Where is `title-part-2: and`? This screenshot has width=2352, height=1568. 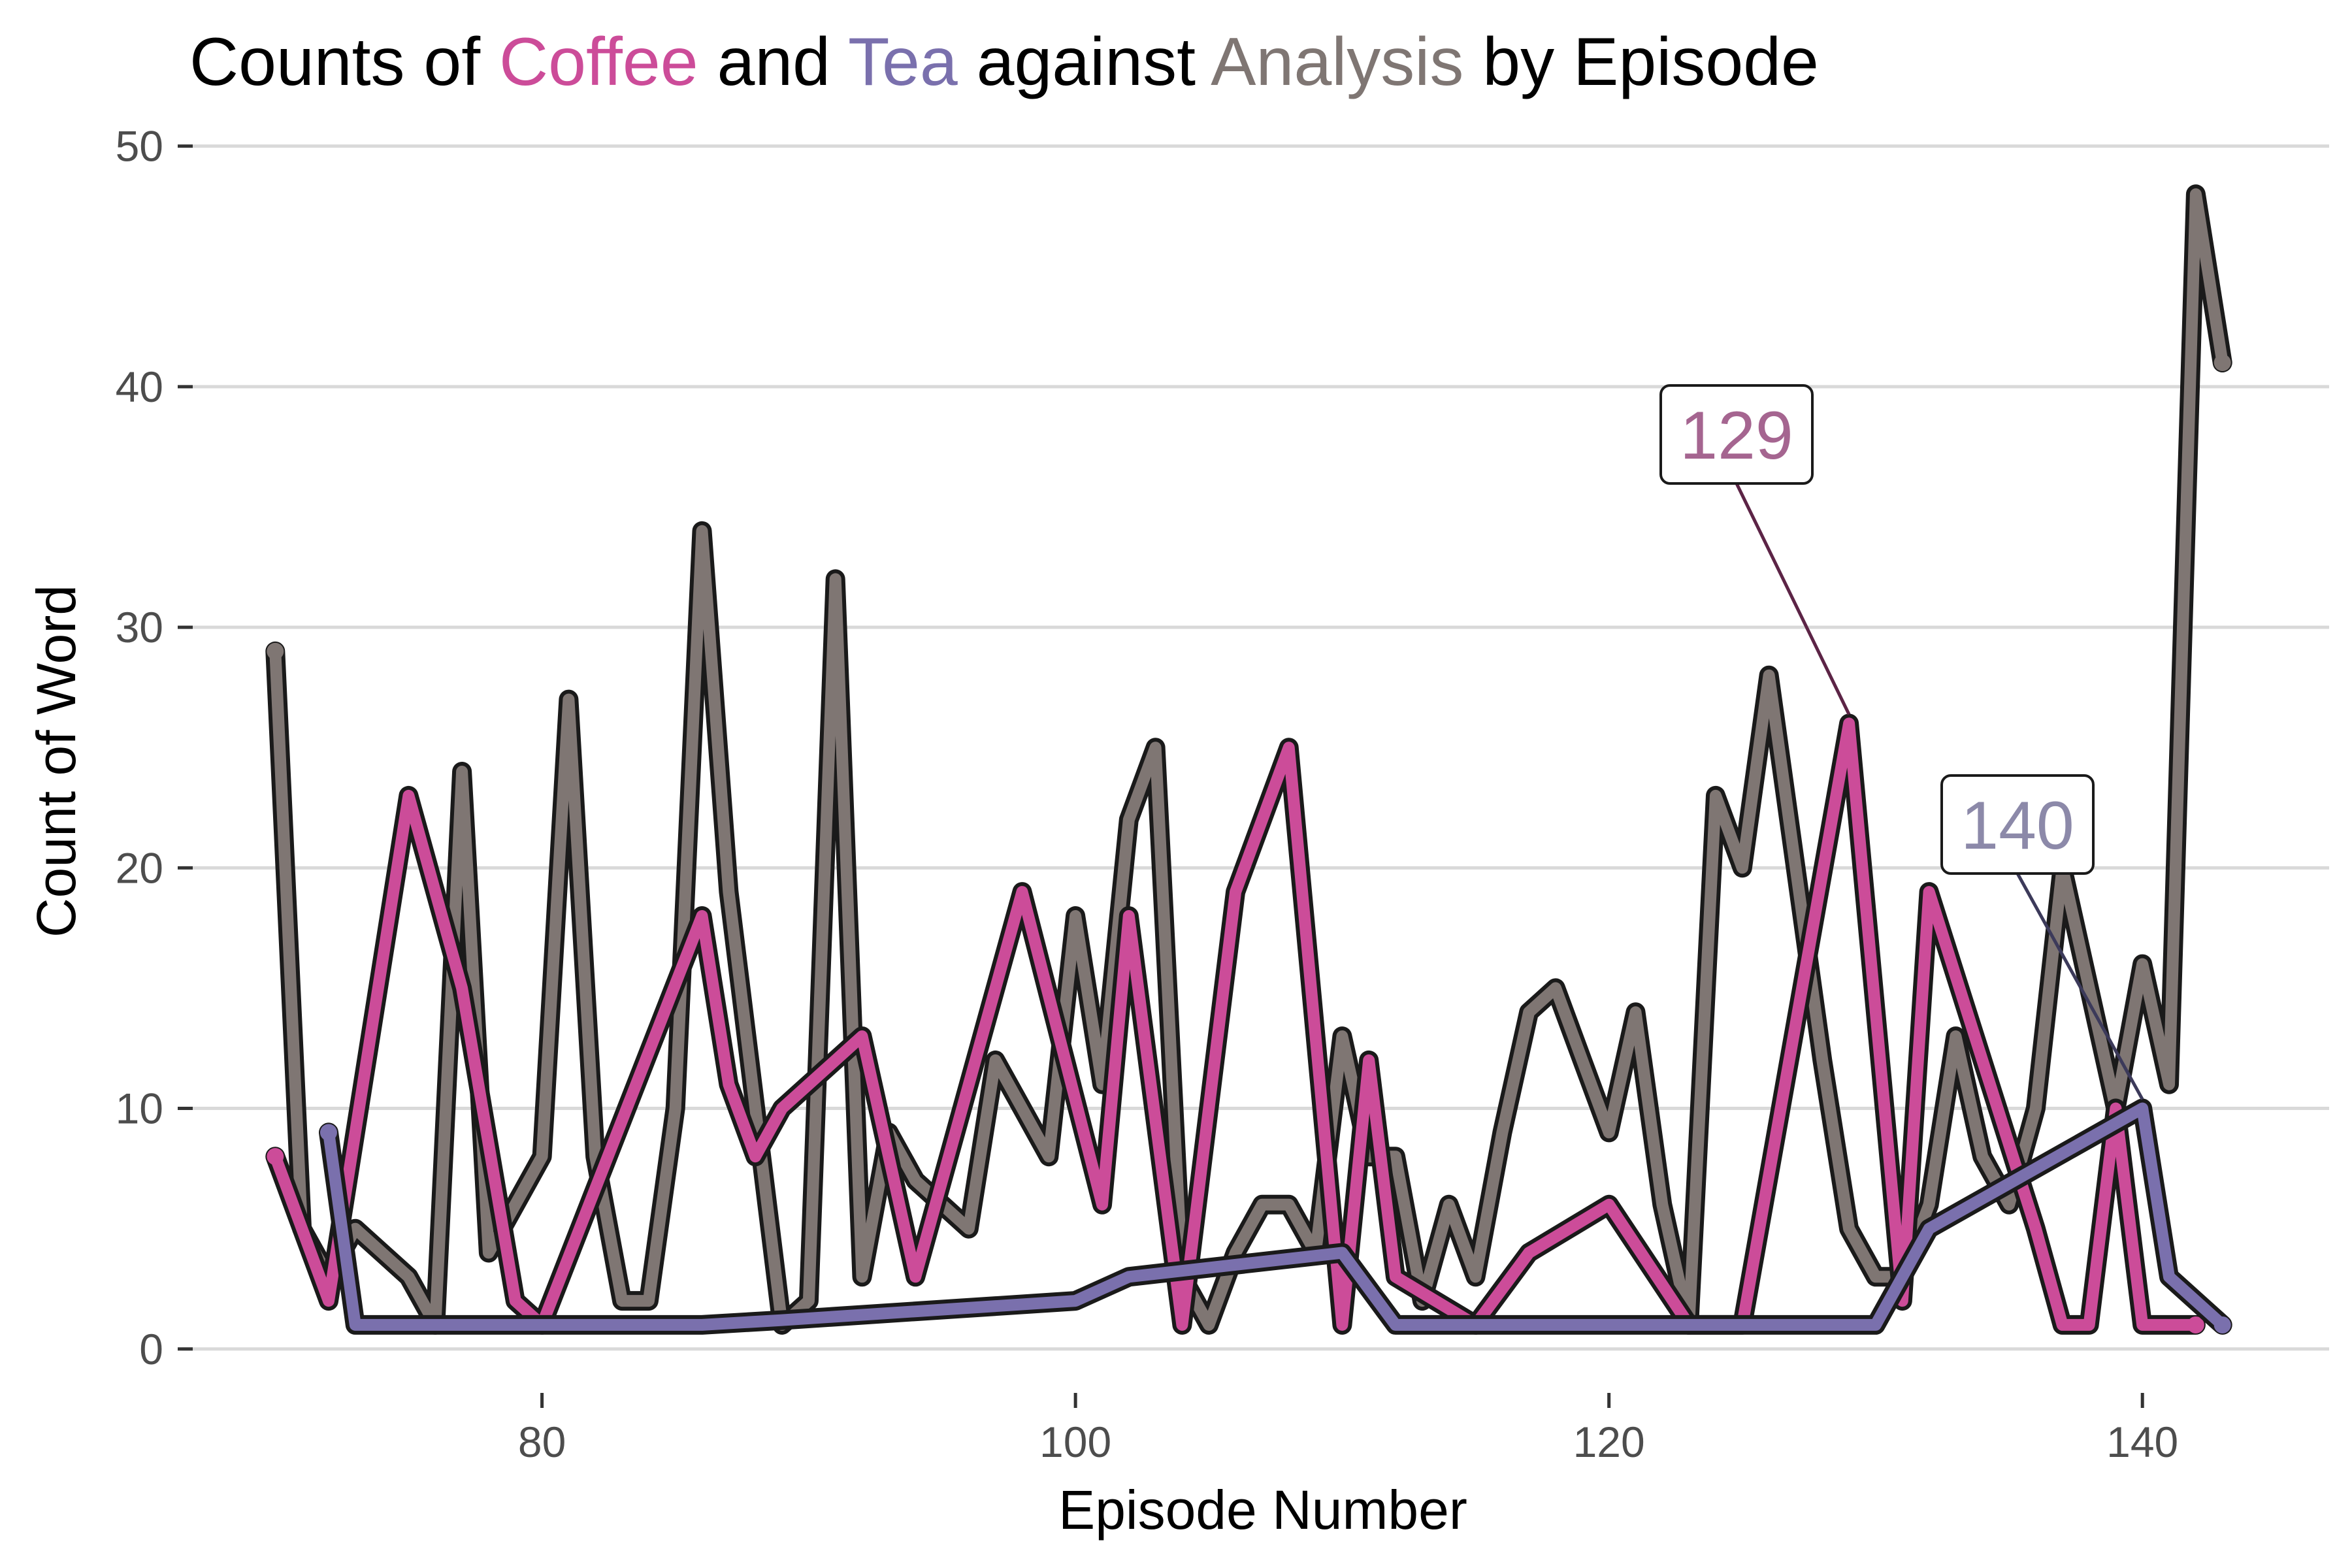 title-part-2: and is located at coordinates (773, 62).